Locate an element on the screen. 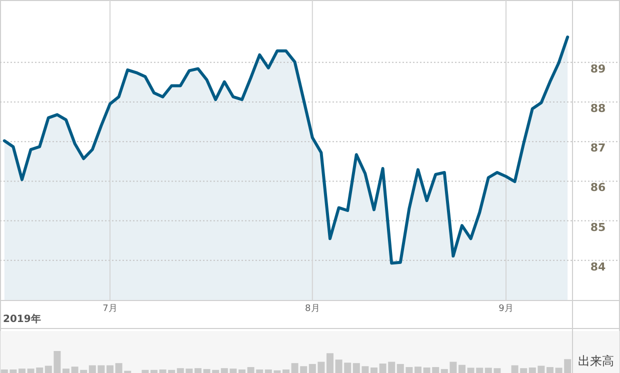 This screenshot has width=620, height=373. x-tick-label: 7月 is located at coordinates (110, 309).